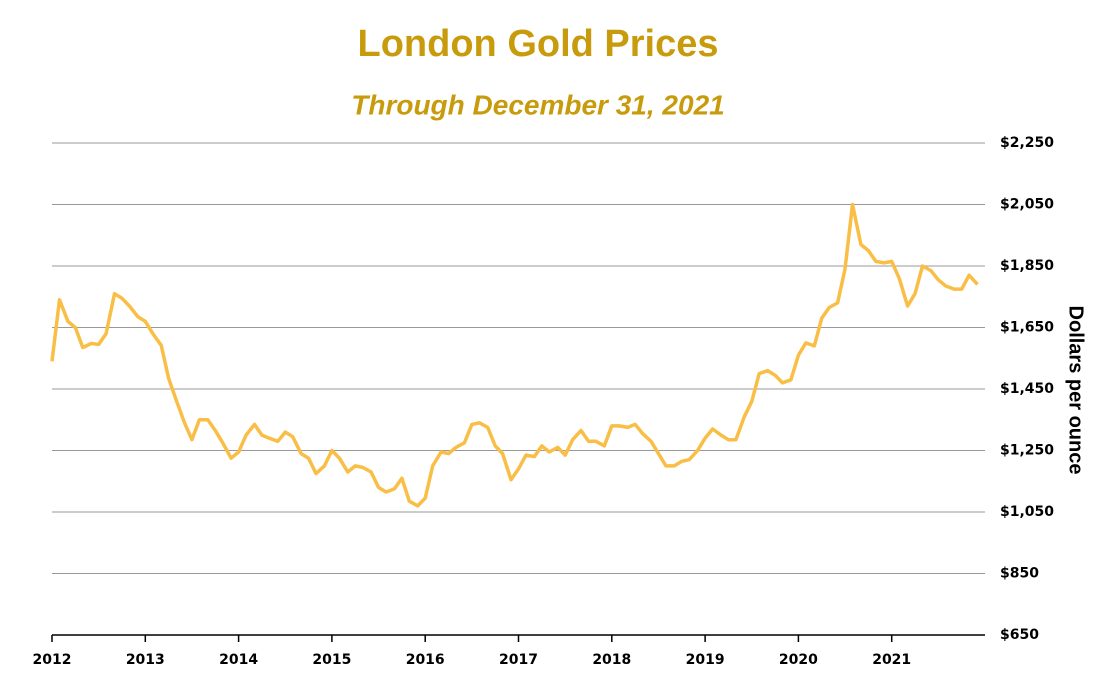 The height and width of the screenshot is (697, 1117). What do you see at coordinates (518, 660) in the screenshot?
I see `x-tick-label: 2017` at bounding box center [518, 660].